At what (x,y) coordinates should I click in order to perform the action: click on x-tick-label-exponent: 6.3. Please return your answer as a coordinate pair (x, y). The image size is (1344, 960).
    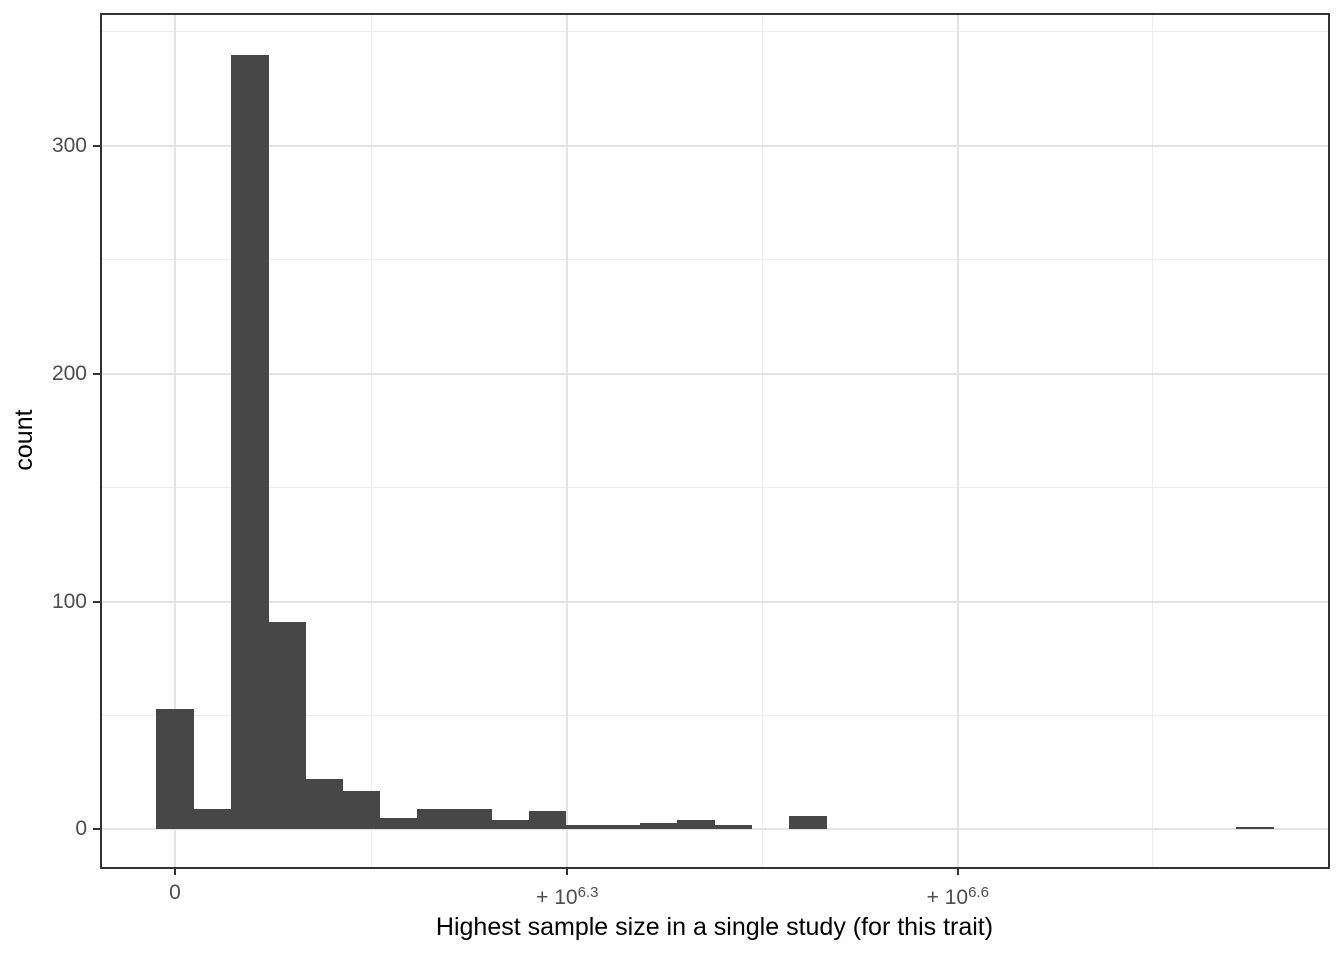
    Looking at the image, I should click on (588, 892).